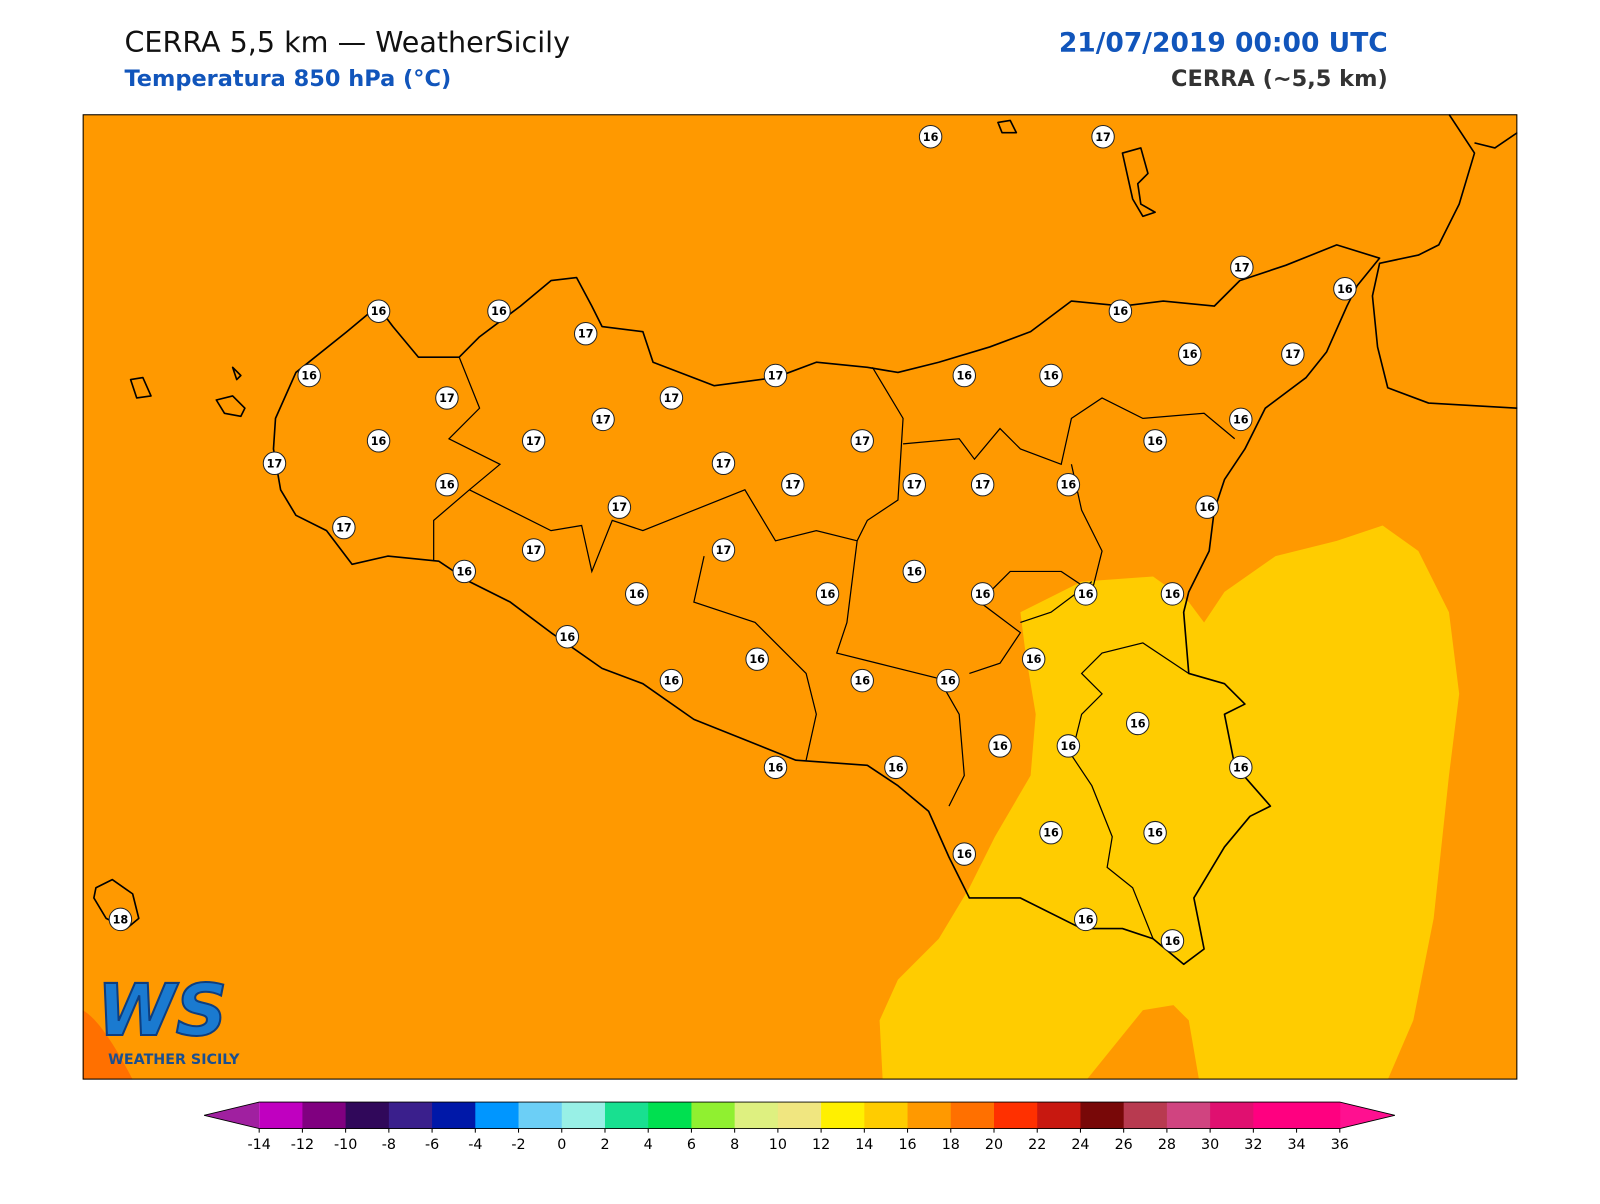 The width and height of the screenshot is (1600, 1204). Describe the element at coordinates (821, 1145) in the screenshot. I see `colorbar-tick-label: 12` at that location.